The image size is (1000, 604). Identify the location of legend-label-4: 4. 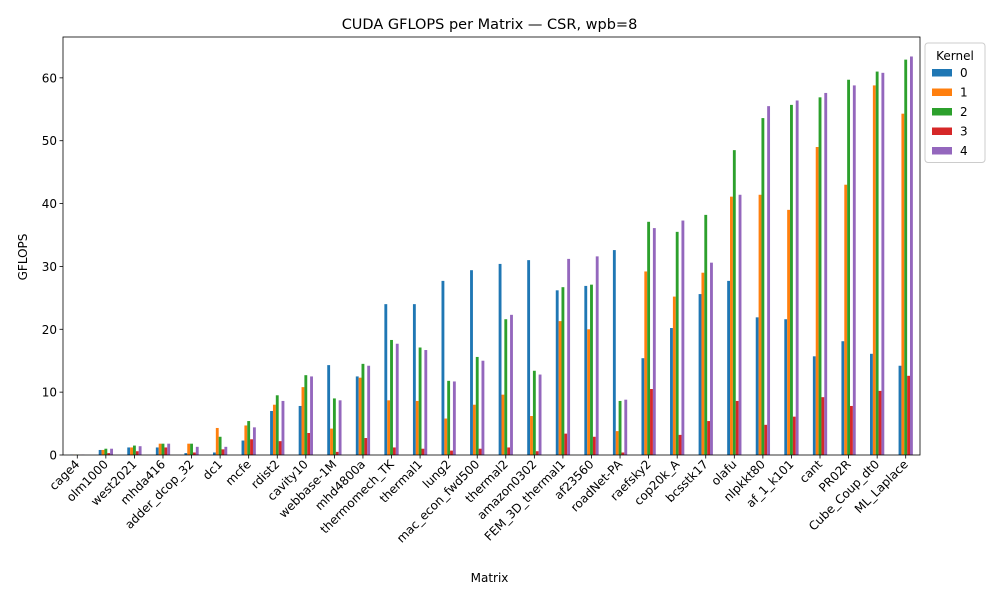
(964, 151).